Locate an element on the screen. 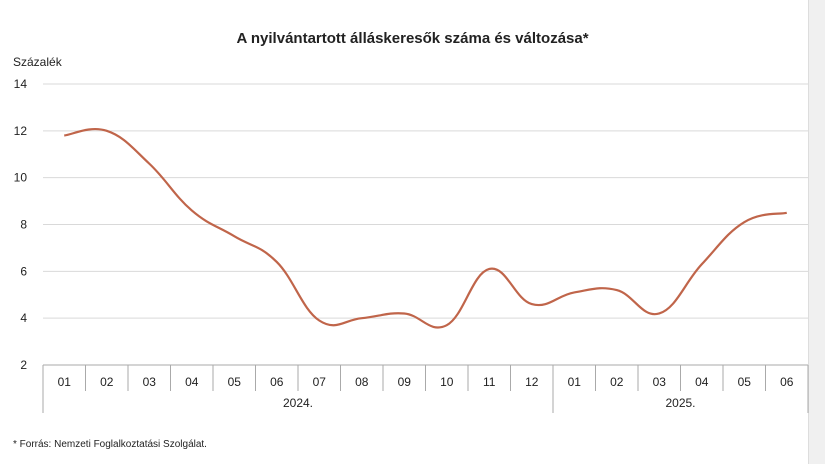  x-tick-label: 08 is located at coordinates (362, 382).